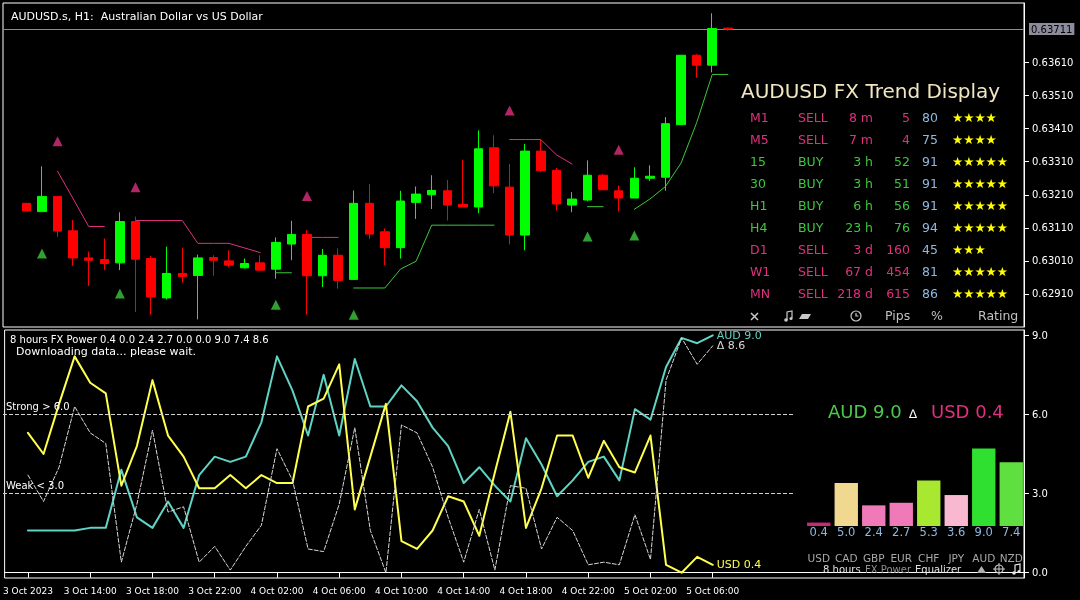 The height and width of the screenshot is (600, 1080). Describe the element at coordinates (928, 532) in the screenshot. I see `data-label: 5.3` at that location.